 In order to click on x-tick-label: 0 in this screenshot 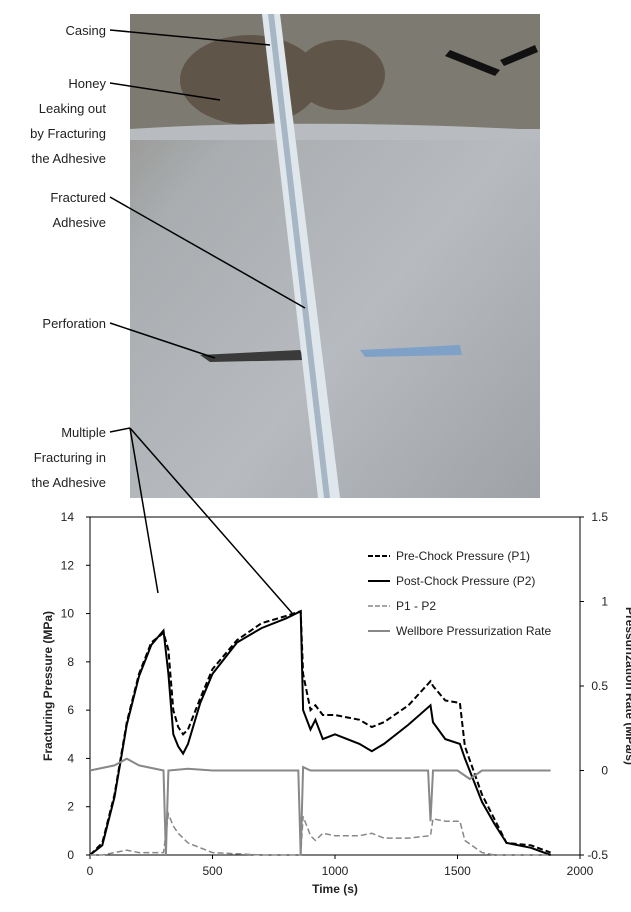, I will do `click(90, 871)`.